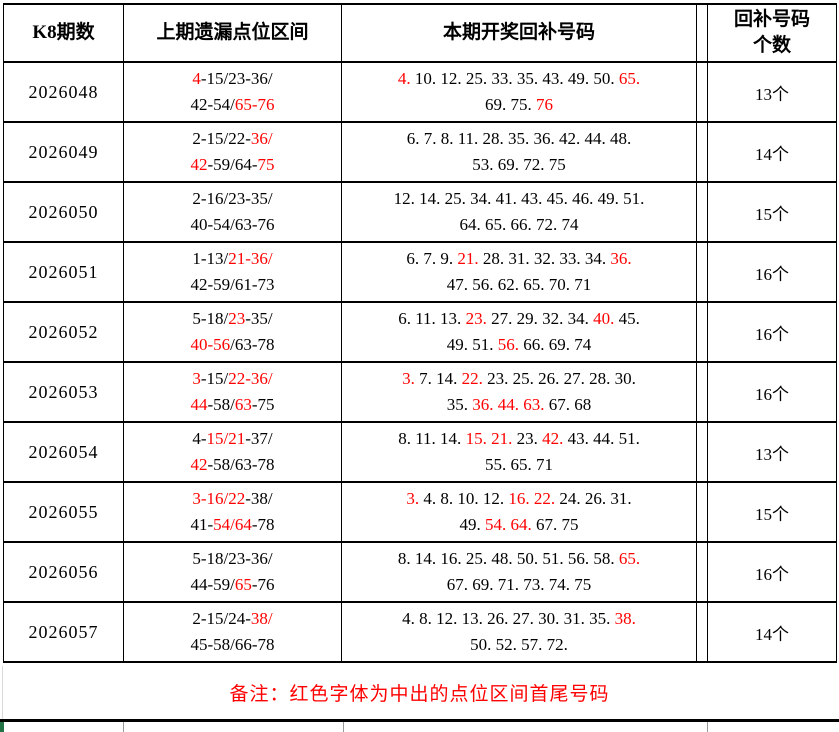 This screenshot has height=732, width=839. What do you see at coordinates (519, 164) in the screenshot?
I see `value: 53. 69. 72. 75` at bounding box center [519, 164].